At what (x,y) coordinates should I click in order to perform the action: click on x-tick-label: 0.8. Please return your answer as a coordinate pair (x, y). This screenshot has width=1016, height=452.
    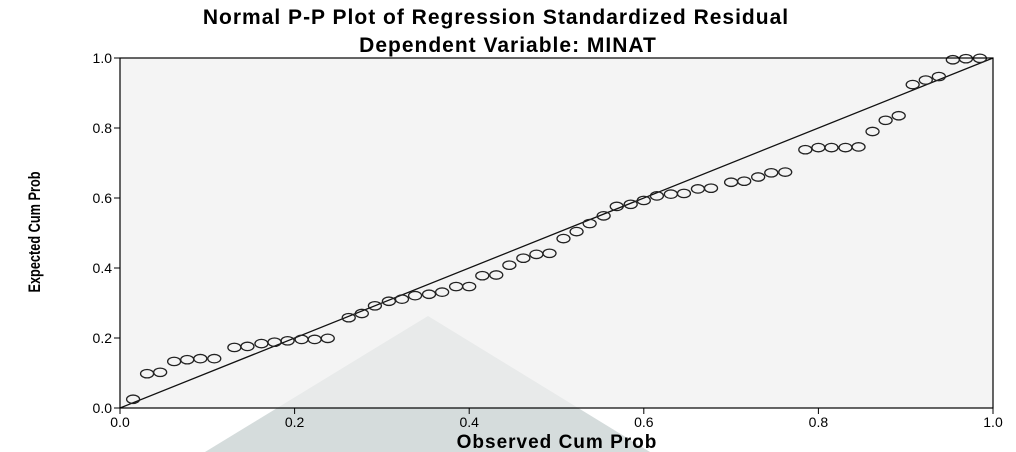
    Looking at the image, I should click on (819, 422).